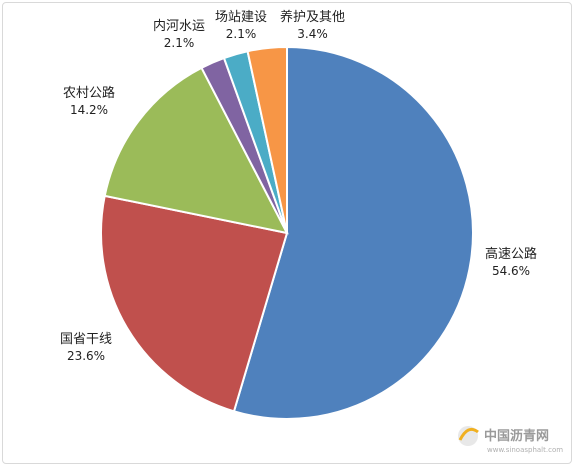 The image size is (574, 466). Describe the element at coordinates (86, 356) in the screenshot. I see `slice-value-2: 23.6%` at that location.